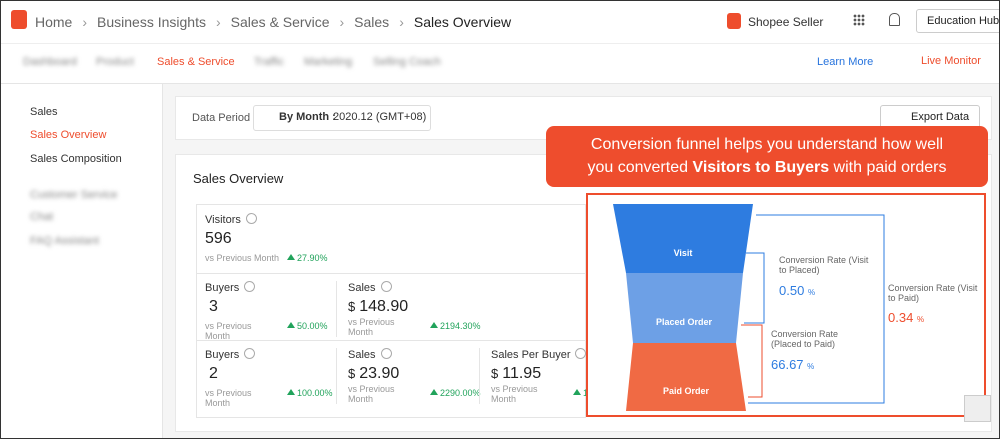 The width and height of the screenshot is (1000, 439). I want to click on rate-label: Conversion Rate (Placed to Paid), so click(805, 339).